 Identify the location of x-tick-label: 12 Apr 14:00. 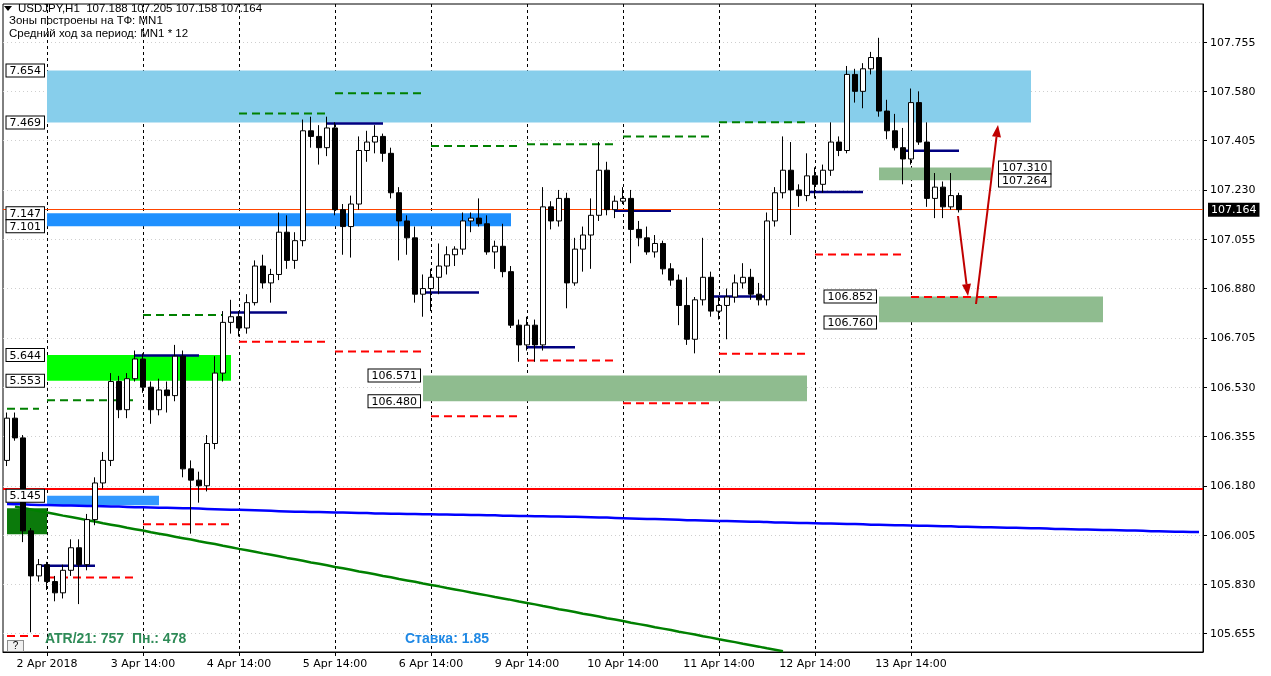
(815, 663).